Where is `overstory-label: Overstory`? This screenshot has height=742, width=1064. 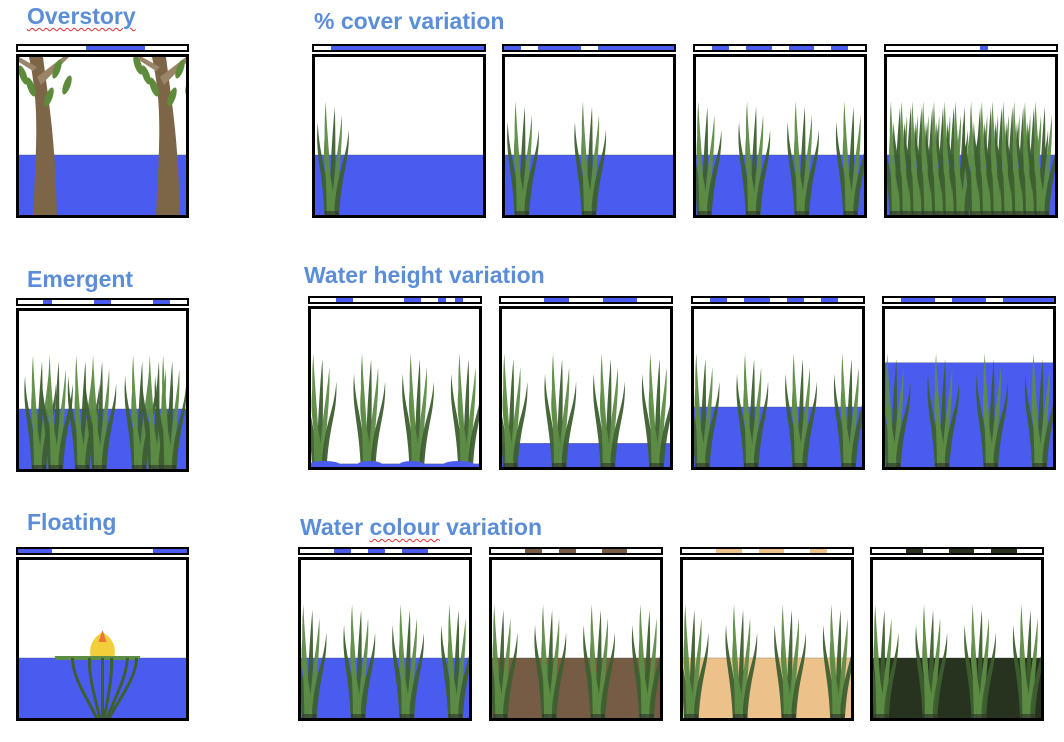
overstory-label: Overstory is located at coordinates (81, 16).